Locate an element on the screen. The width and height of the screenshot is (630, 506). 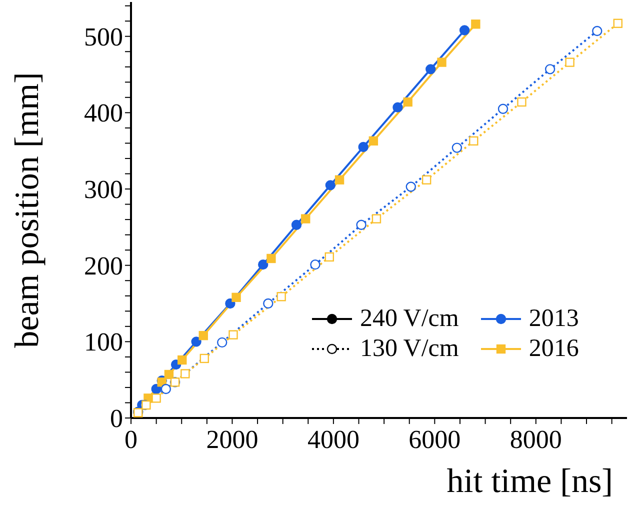
legend-label: 2013 is located at coordinates (553, 319).